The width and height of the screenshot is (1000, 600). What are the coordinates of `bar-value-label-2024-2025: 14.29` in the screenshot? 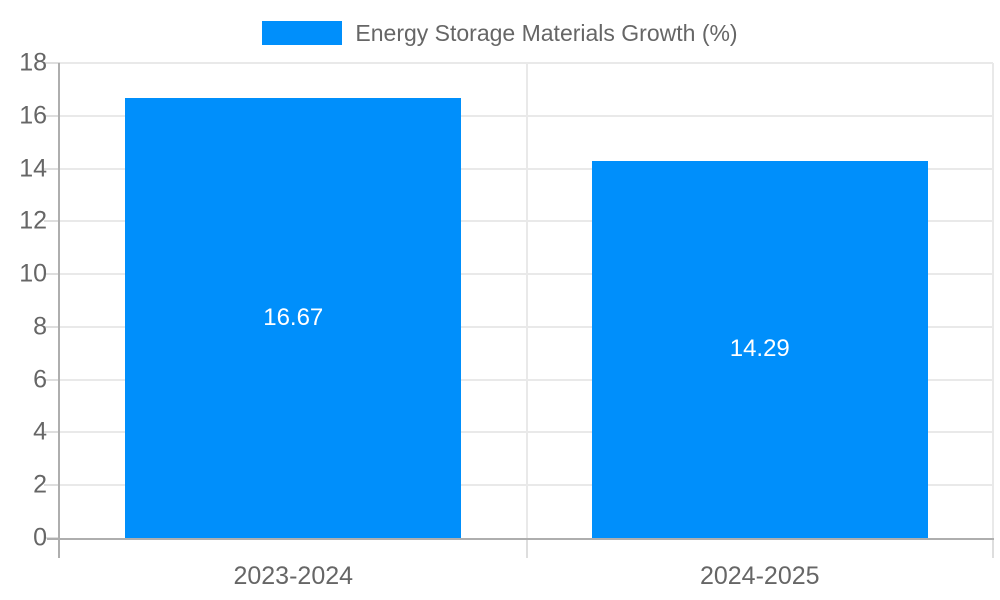 It's located at (759, 349).